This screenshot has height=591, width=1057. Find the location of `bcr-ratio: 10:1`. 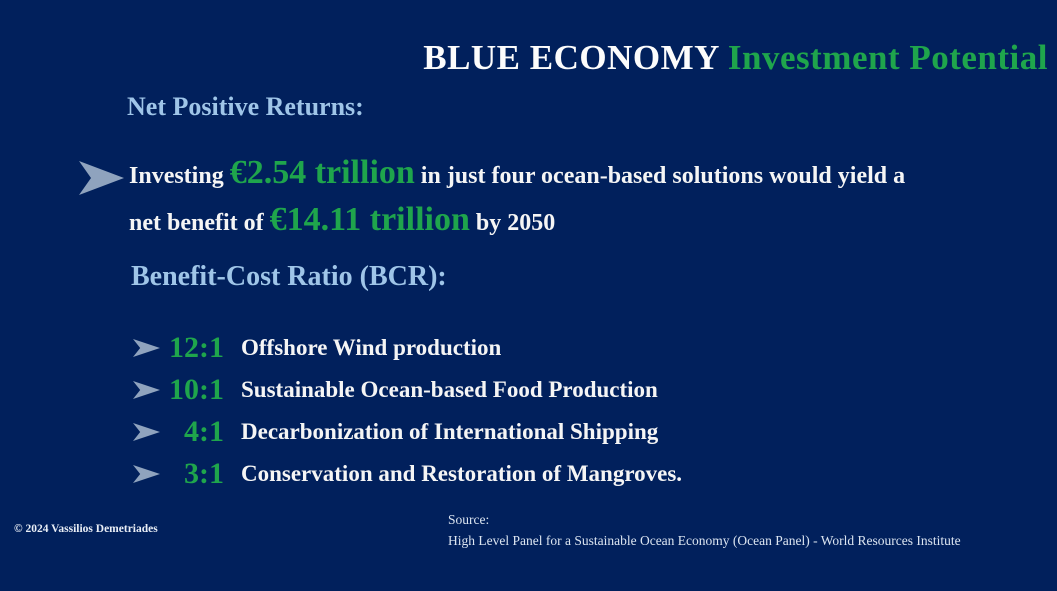

bcr-ratio: 10:1 is located at coordinates (196, 389).